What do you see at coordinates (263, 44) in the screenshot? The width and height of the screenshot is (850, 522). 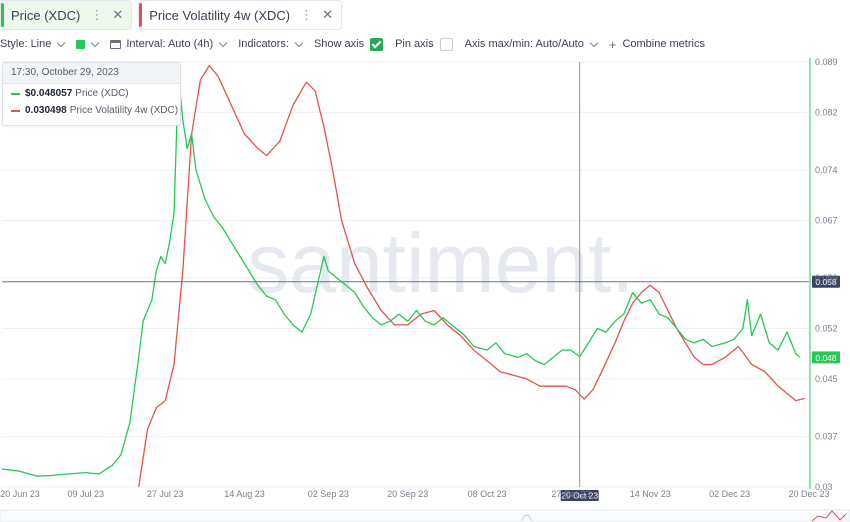 I see `indicators-label: Indicators:` at bounding box center [263, 44].